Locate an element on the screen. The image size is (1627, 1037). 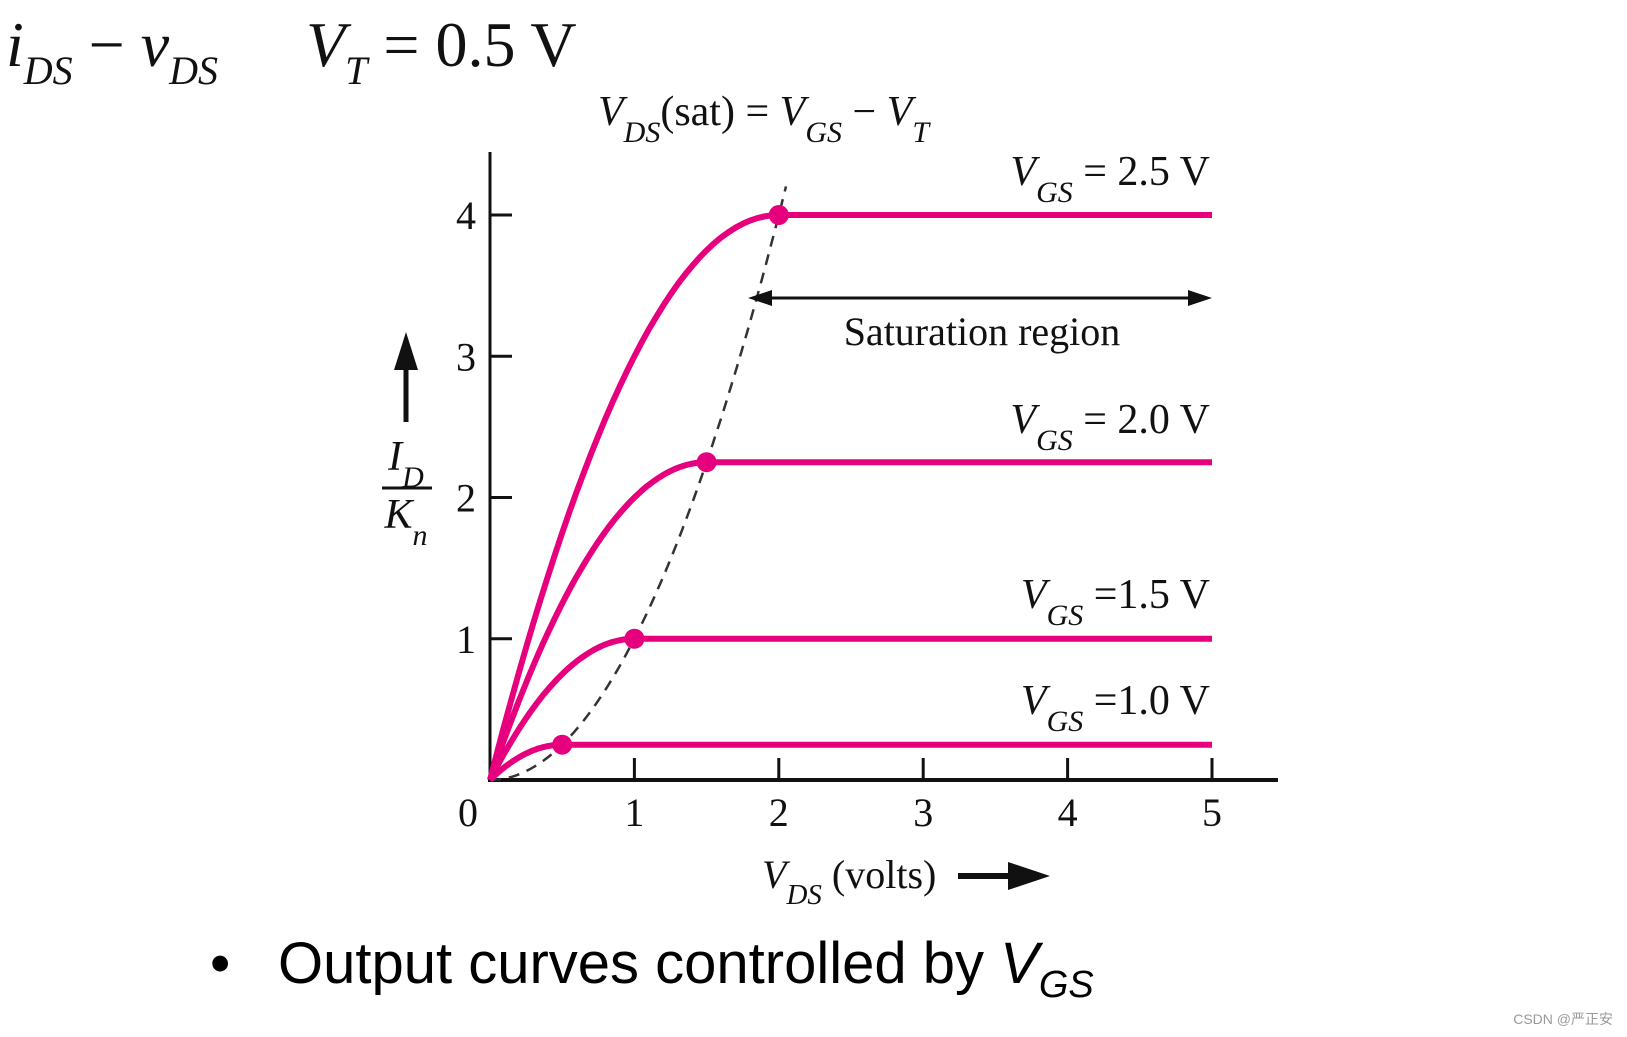
y-label-numerator: ID is located at coordinates (405, 464).